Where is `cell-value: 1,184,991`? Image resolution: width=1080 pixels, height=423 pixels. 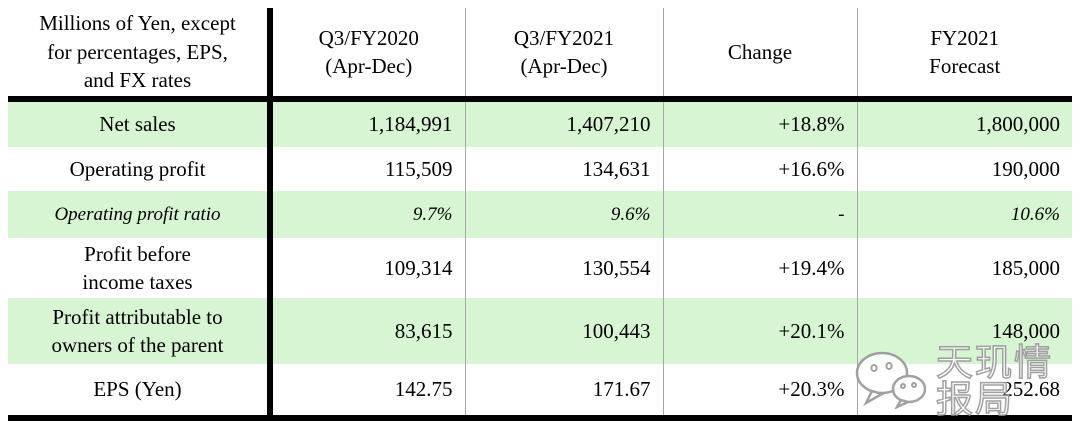
cell-value: 1,184,991 is located at coordinates (367, 123).